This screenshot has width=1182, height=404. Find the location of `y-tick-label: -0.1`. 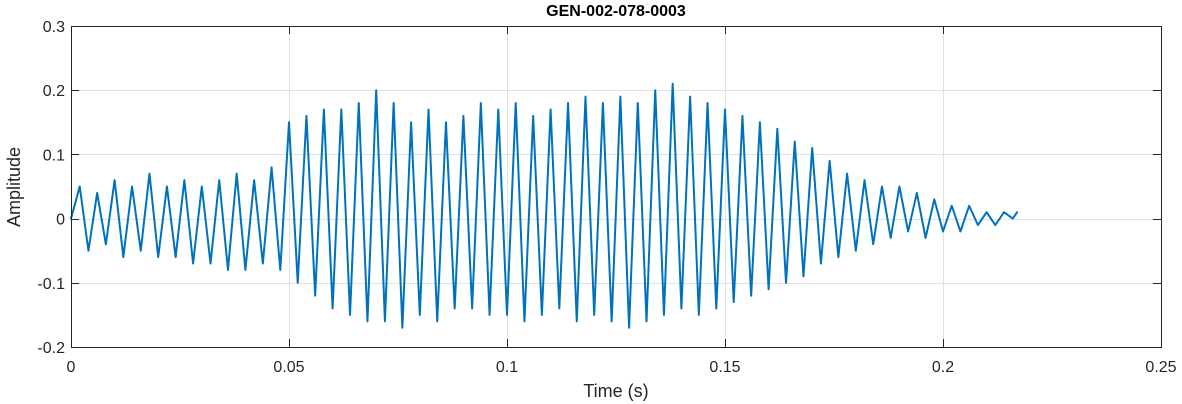

y-tick-label: -0.1 is located at coordinates (51, 284).